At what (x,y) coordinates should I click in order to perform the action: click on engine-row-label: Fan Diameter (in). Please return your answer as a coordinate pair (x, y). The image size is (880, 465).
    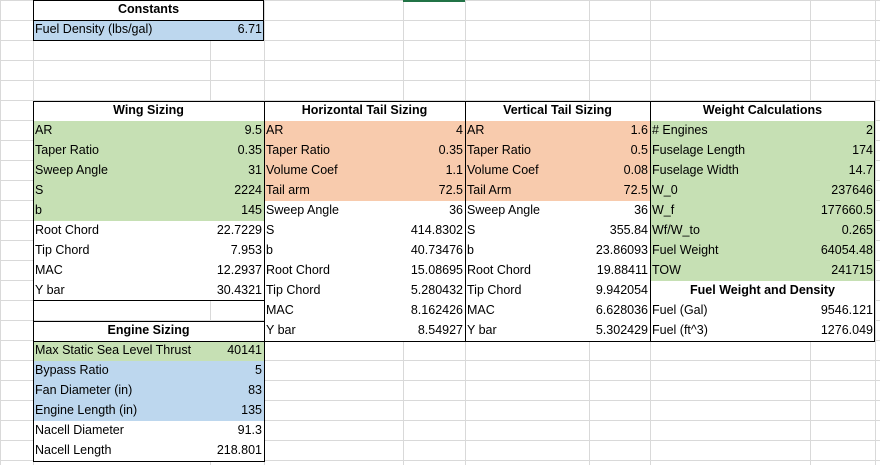
    Looking at the image, I should click on (121, 391).